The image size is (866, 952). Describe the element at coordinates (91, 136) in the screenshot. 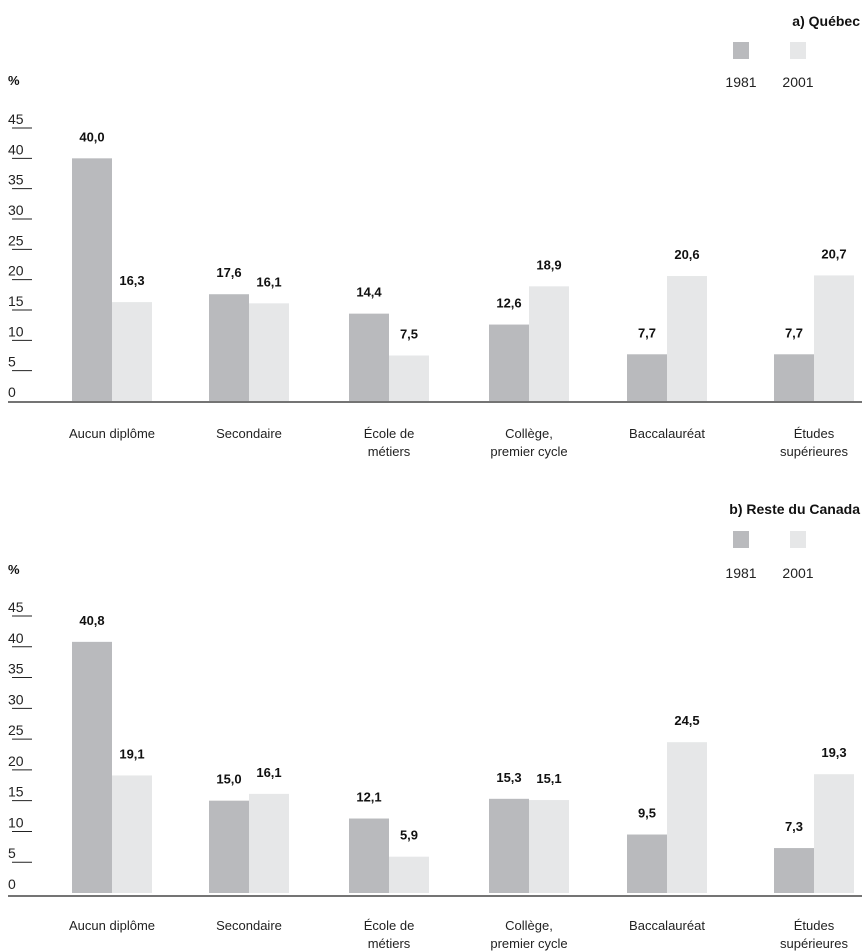

I see `data-label-1981: 40,0` at that location.